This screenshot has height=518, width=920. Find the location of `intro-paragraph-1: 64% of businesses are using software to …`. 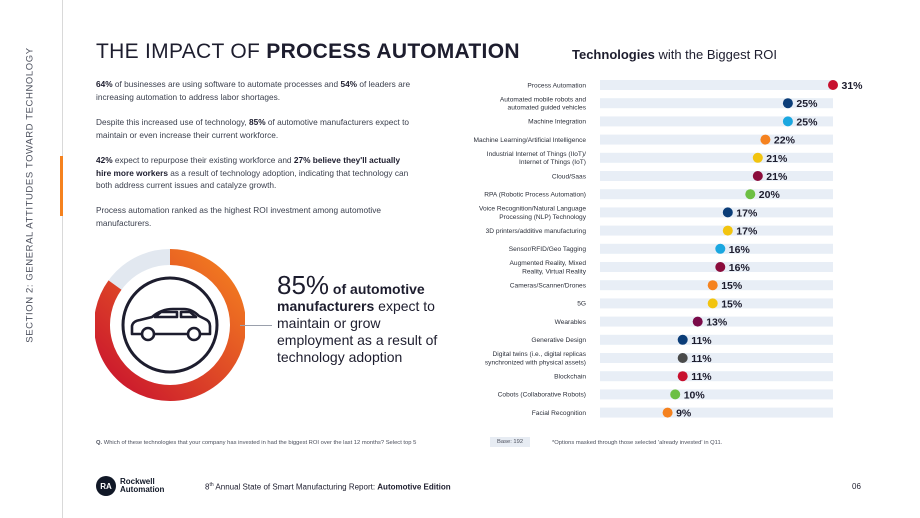

intro-paragraph-1: 64% of businesses are using software to … is located at coordinates (256, 90).